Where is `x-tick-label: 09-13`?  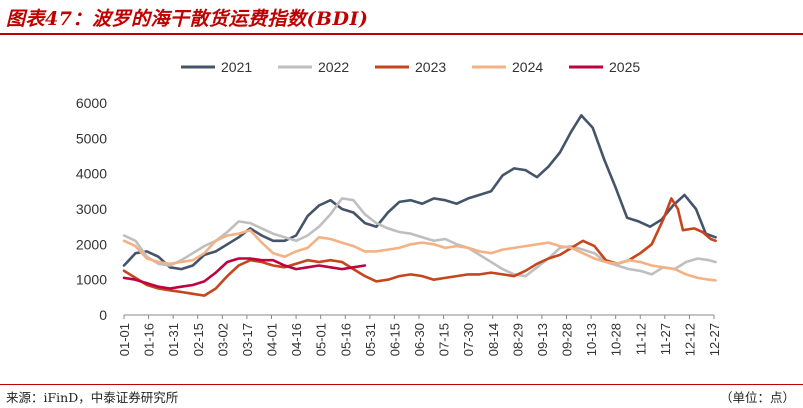 x-tick-label: 09-13 is located at coordinates (542, 339).